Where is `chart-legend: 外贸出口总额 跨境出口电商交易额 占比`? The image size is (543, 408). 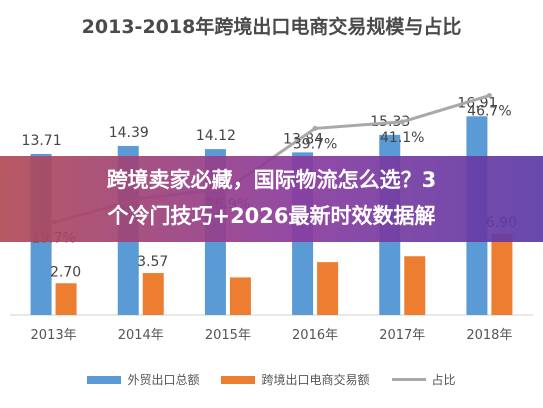
chart-legend: 外贸出口总额 跨境出口电商交易额 占比 is located at coordinates (271, 379).